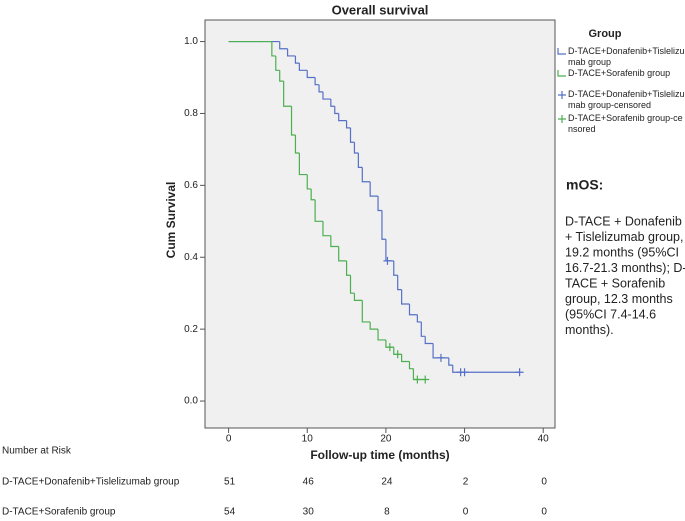 This screenshot has height=521, width=685. What do you see at coordinates (544, 439) in the screenshot?
I see `x-tick-label: 40` at bounding box center [544, 439].